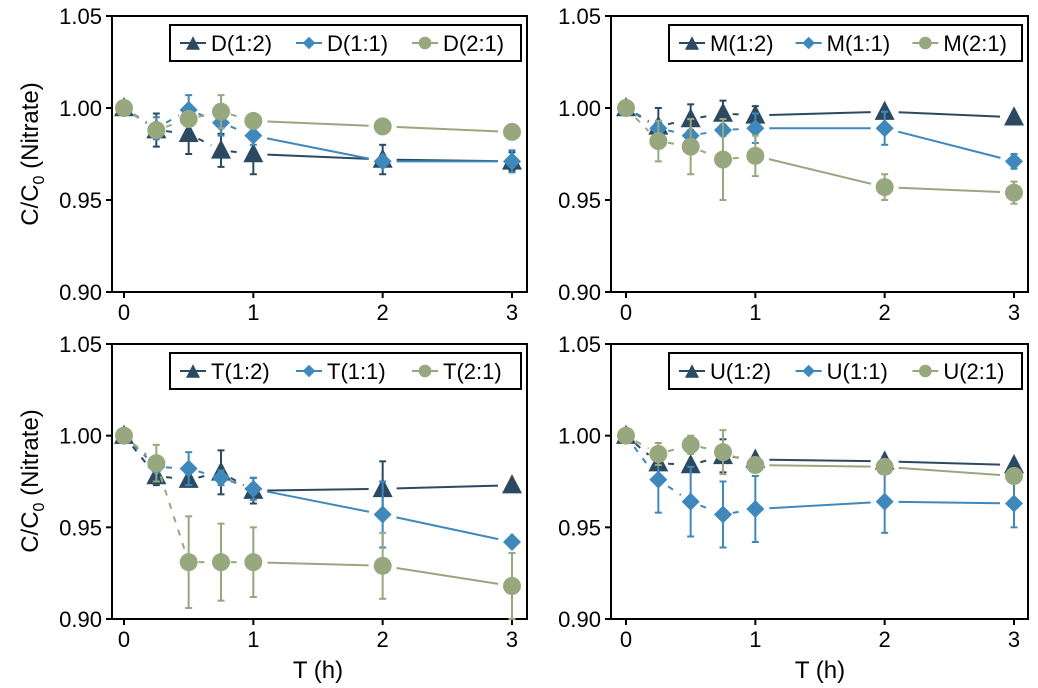 This screenshot has height=688, width=1038. I want to click on y-axis-title-top: C/C0 (Nitrate), so click(32, 154).